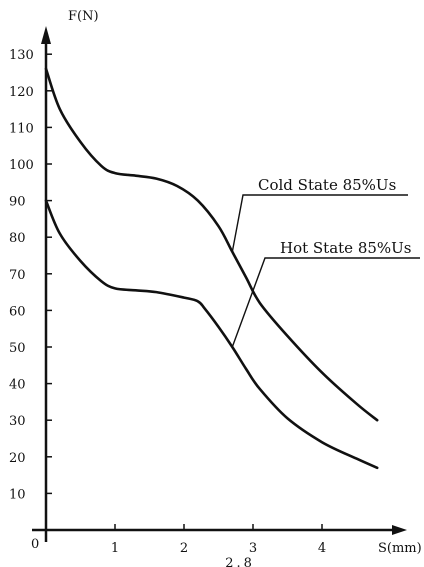 The height and width of the screenshot is (567, 424). I want to click on x-tick-label: 2, so click(184, 548).